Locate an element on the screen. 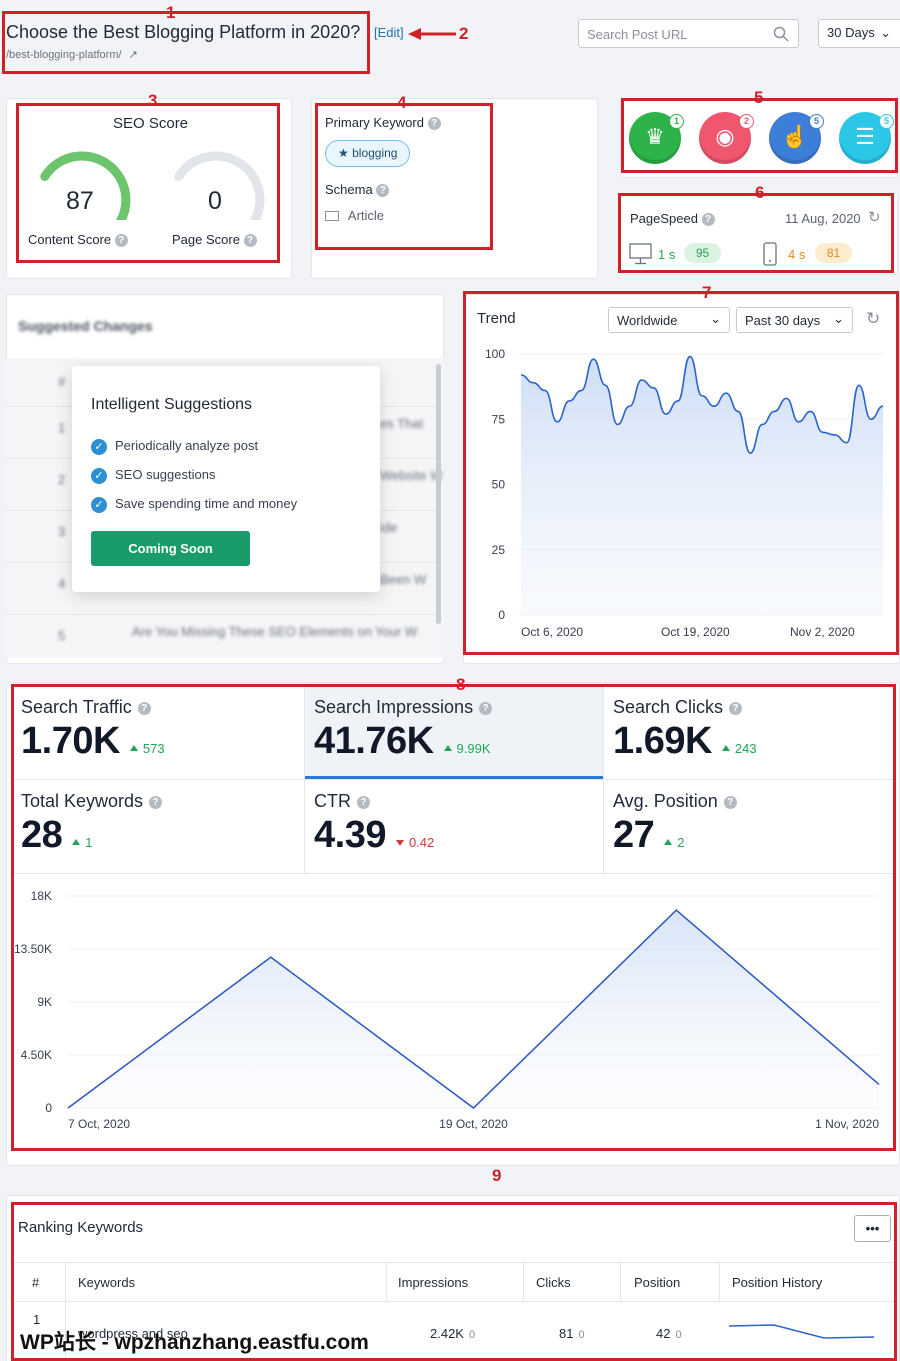 This screenshot has width=900, height=1361. metric-tile-search-traffic: Search Traffic? 1.70K 573 is located at coordinates (158, 733).